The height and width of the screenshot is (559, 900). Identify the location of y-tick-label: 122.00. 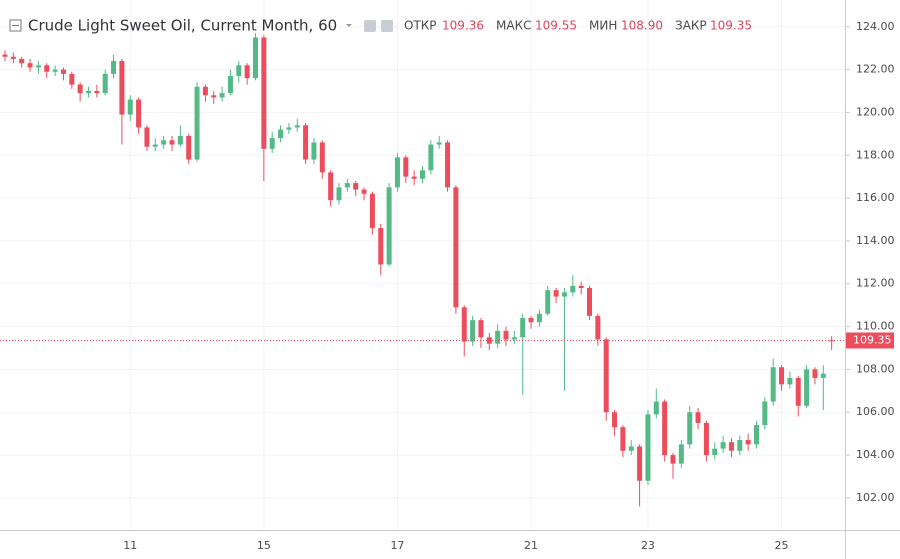
(875, 69).